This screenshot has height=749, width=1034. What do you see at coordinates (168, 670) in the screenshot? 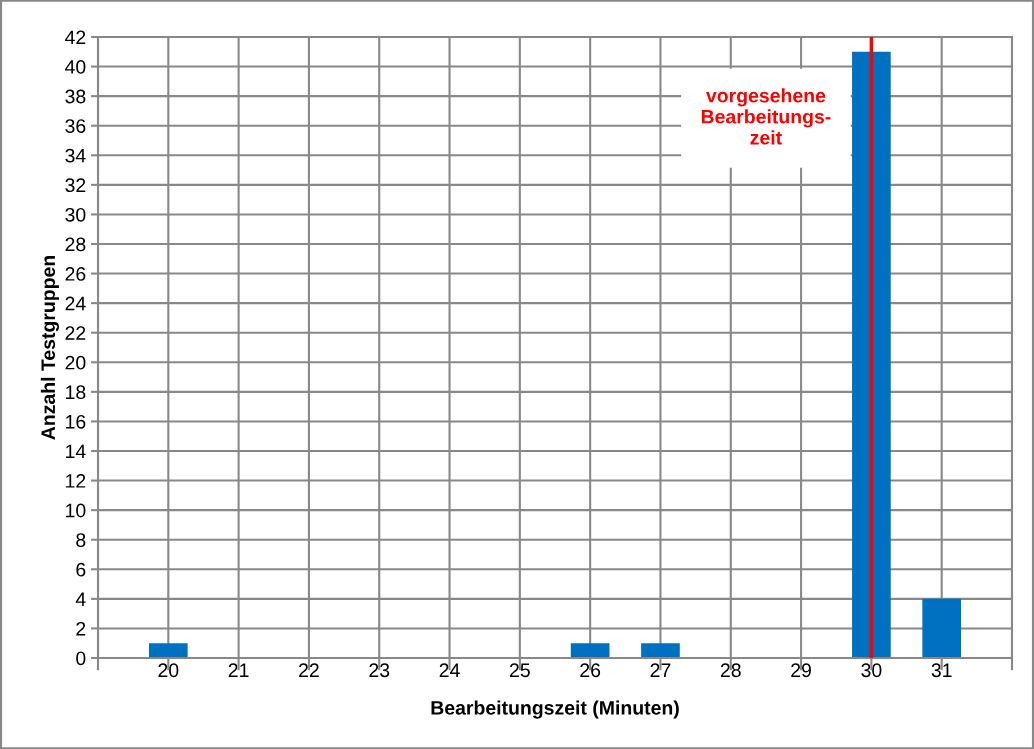
I see `x-tick-label: 20` at bounding box center [168, 670].